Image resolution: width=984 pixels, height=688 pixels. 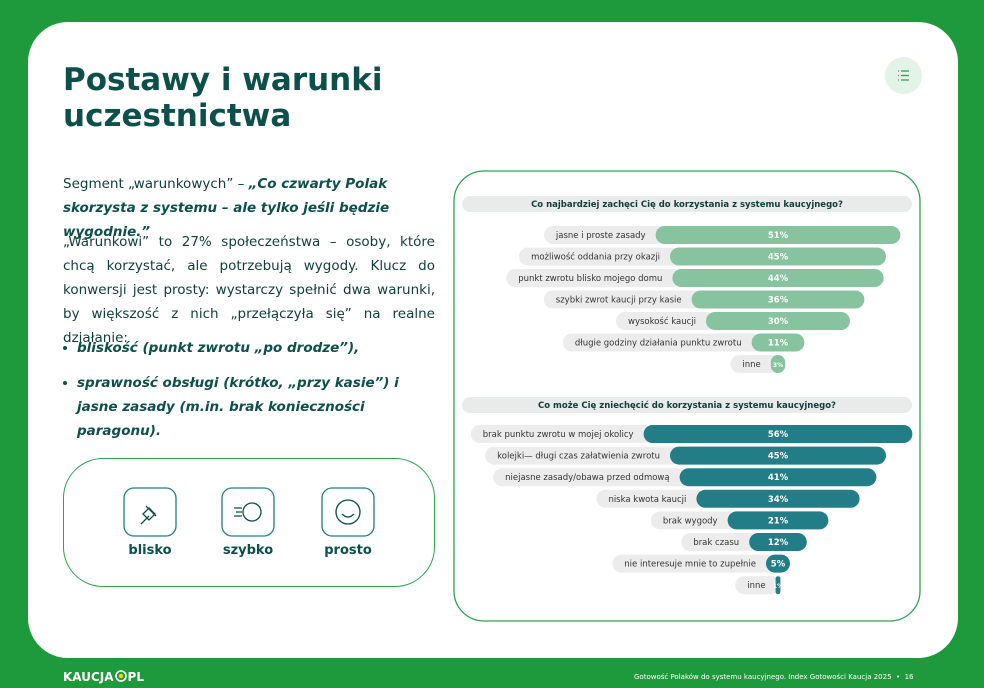 I want to click on category-label: punkt zwrotu blisko mojego domu, so click(x=590, y=279).